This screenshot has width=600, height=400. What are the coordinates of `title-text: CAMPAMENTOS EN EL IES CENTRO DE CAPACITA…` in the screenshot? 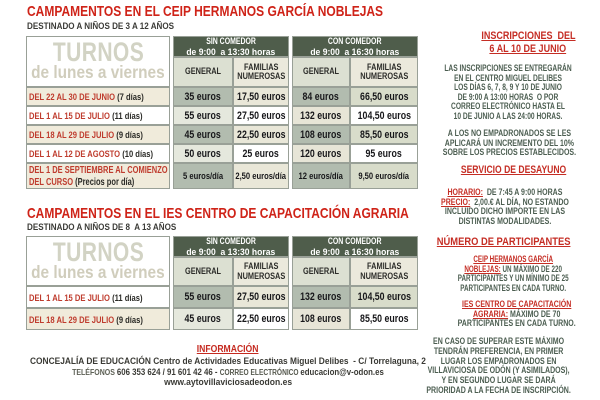 It's located at (218, 213).